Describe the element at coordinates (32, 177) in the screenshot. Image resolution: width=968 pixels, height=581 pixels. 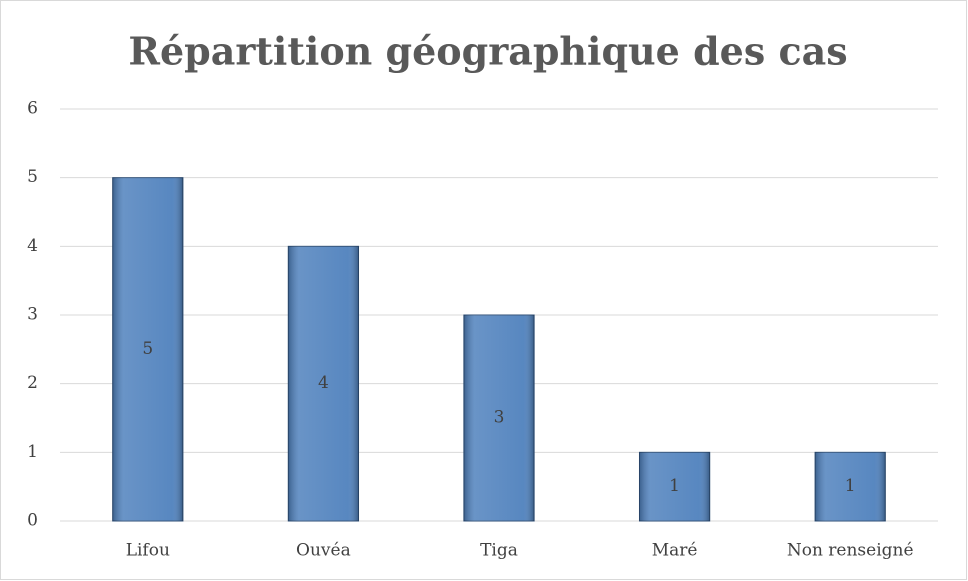
I see `y-tick-label: 5` at that location.